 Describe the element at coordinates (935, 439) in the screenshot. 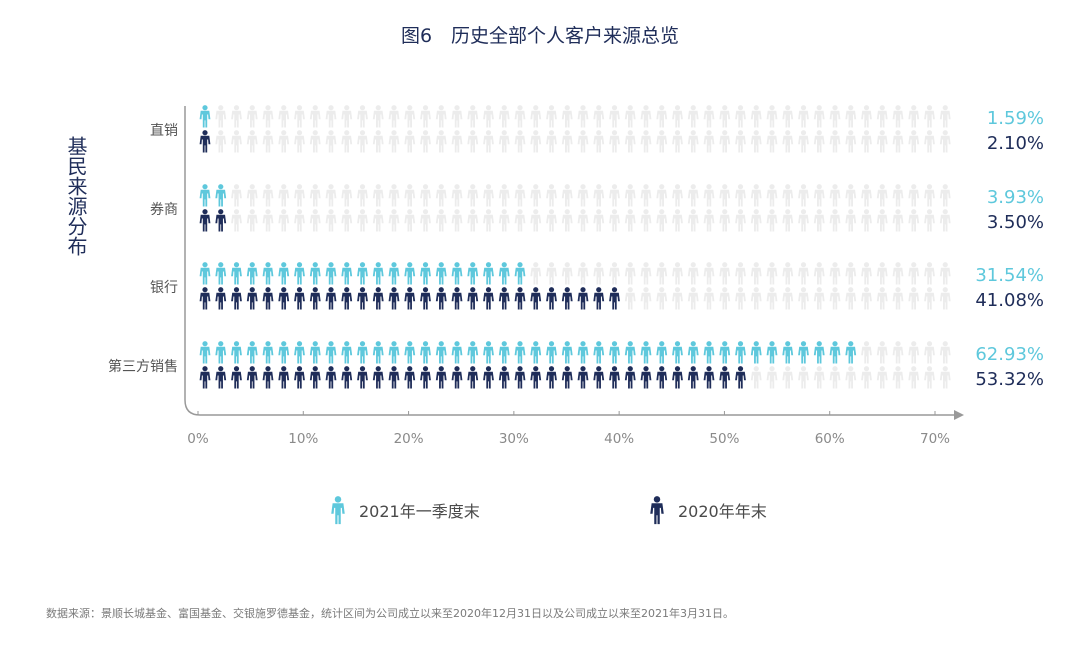

I see `x-tick-label: 70%` at that location.